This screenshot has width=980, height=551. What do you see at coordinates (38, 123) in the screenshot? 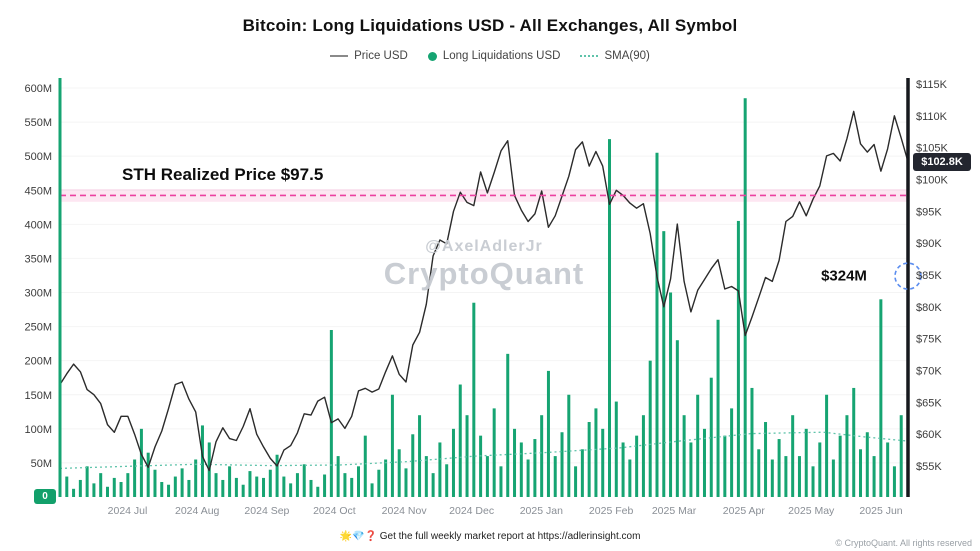
I see `svg-text: 550M` at bounding box center [38, 123].